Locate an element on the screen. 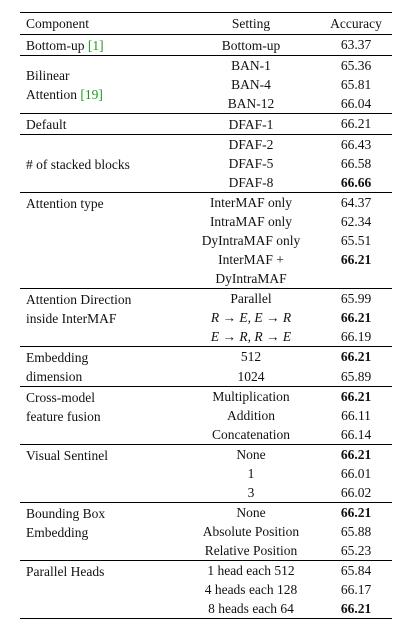  setting-cell: DFAF-1 is located at coordinates (251, 124).